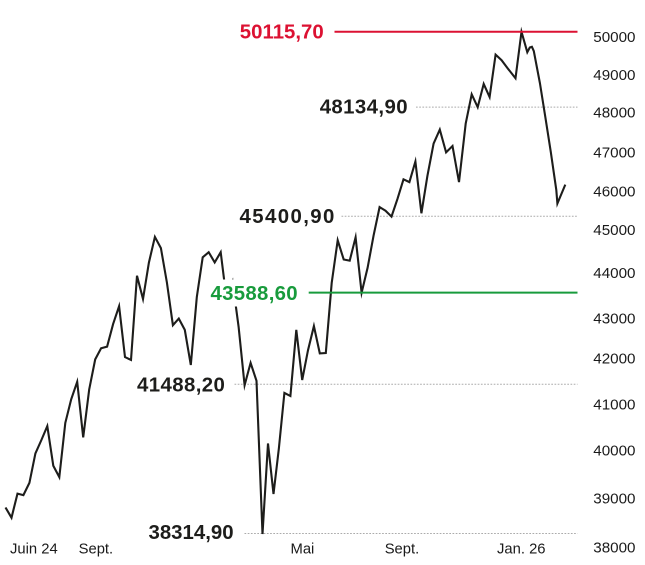  What do you see at coordinates (191, 533) in the screenshot?
I see `svg-text: 38314,90` at bounding box center [191, 533].